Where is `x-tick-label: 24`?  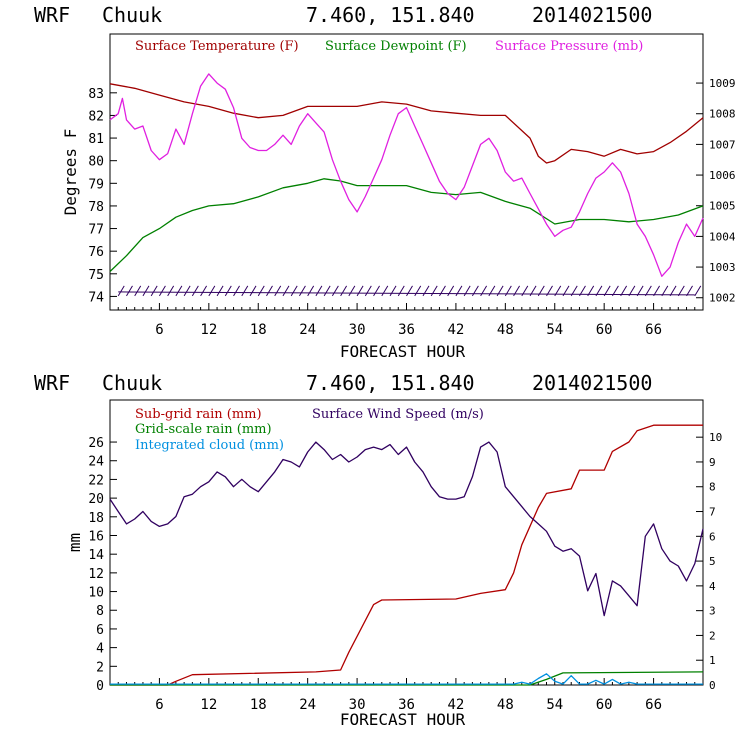 x-tick-label: 24 is located at coordinates (307, 330).